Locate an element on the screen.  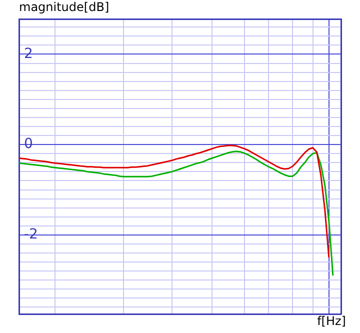
x-axis-title: f[Hz] is located at coordinates (331, 321).